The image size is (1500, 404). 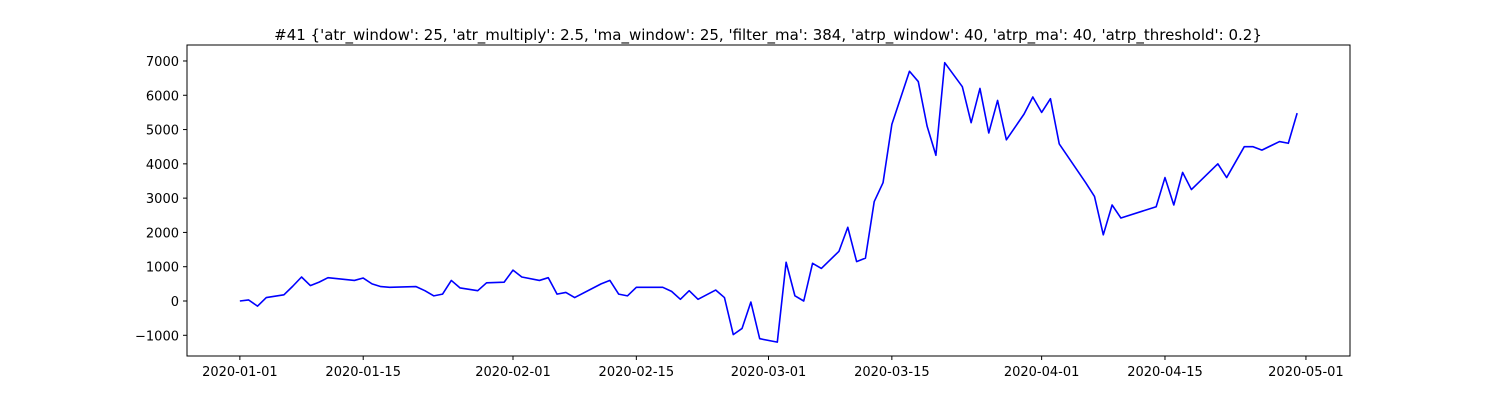 I want to click on y-tick-label: 0, so click(x=175, y=302).